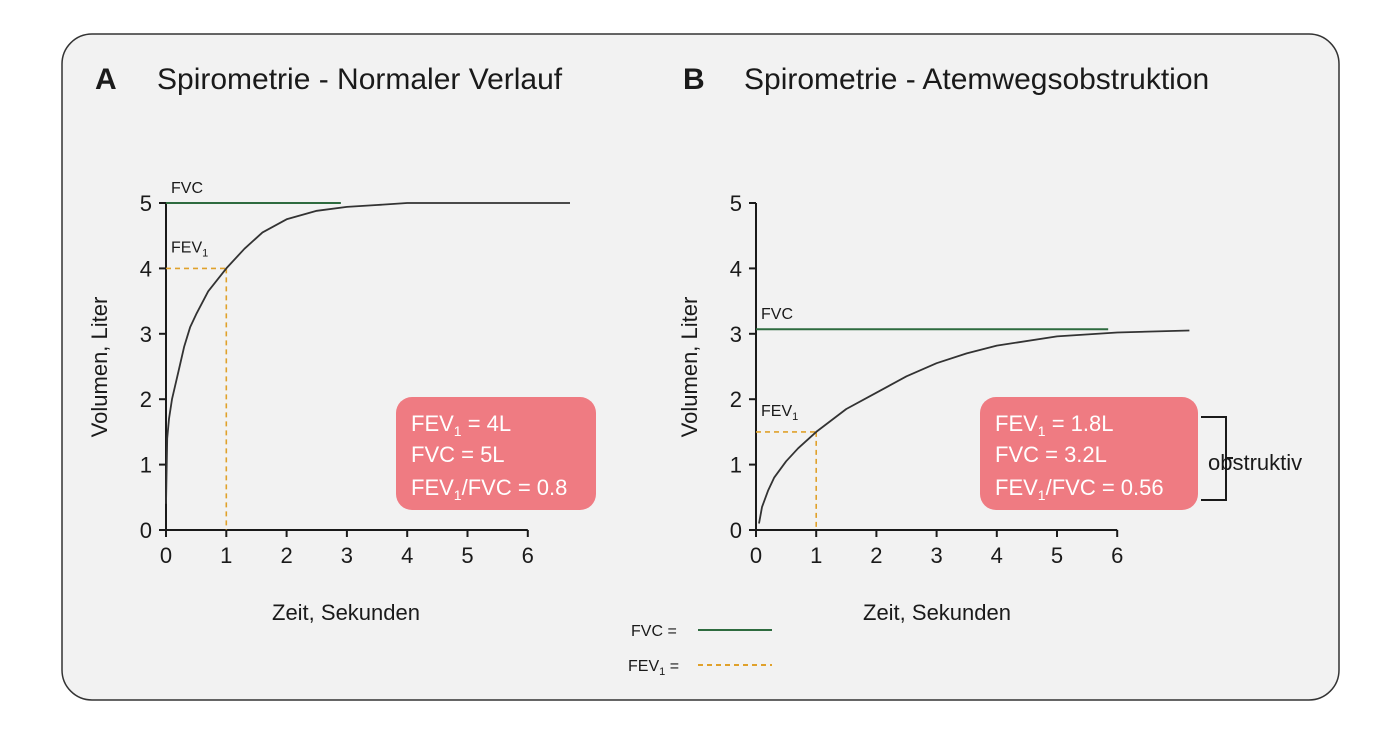 This screenshot has width=1400, height=734. What do you see at coordinates (694, 79) in the screenshot?
I see `panel-label: B` at bounding box center [694, 79].